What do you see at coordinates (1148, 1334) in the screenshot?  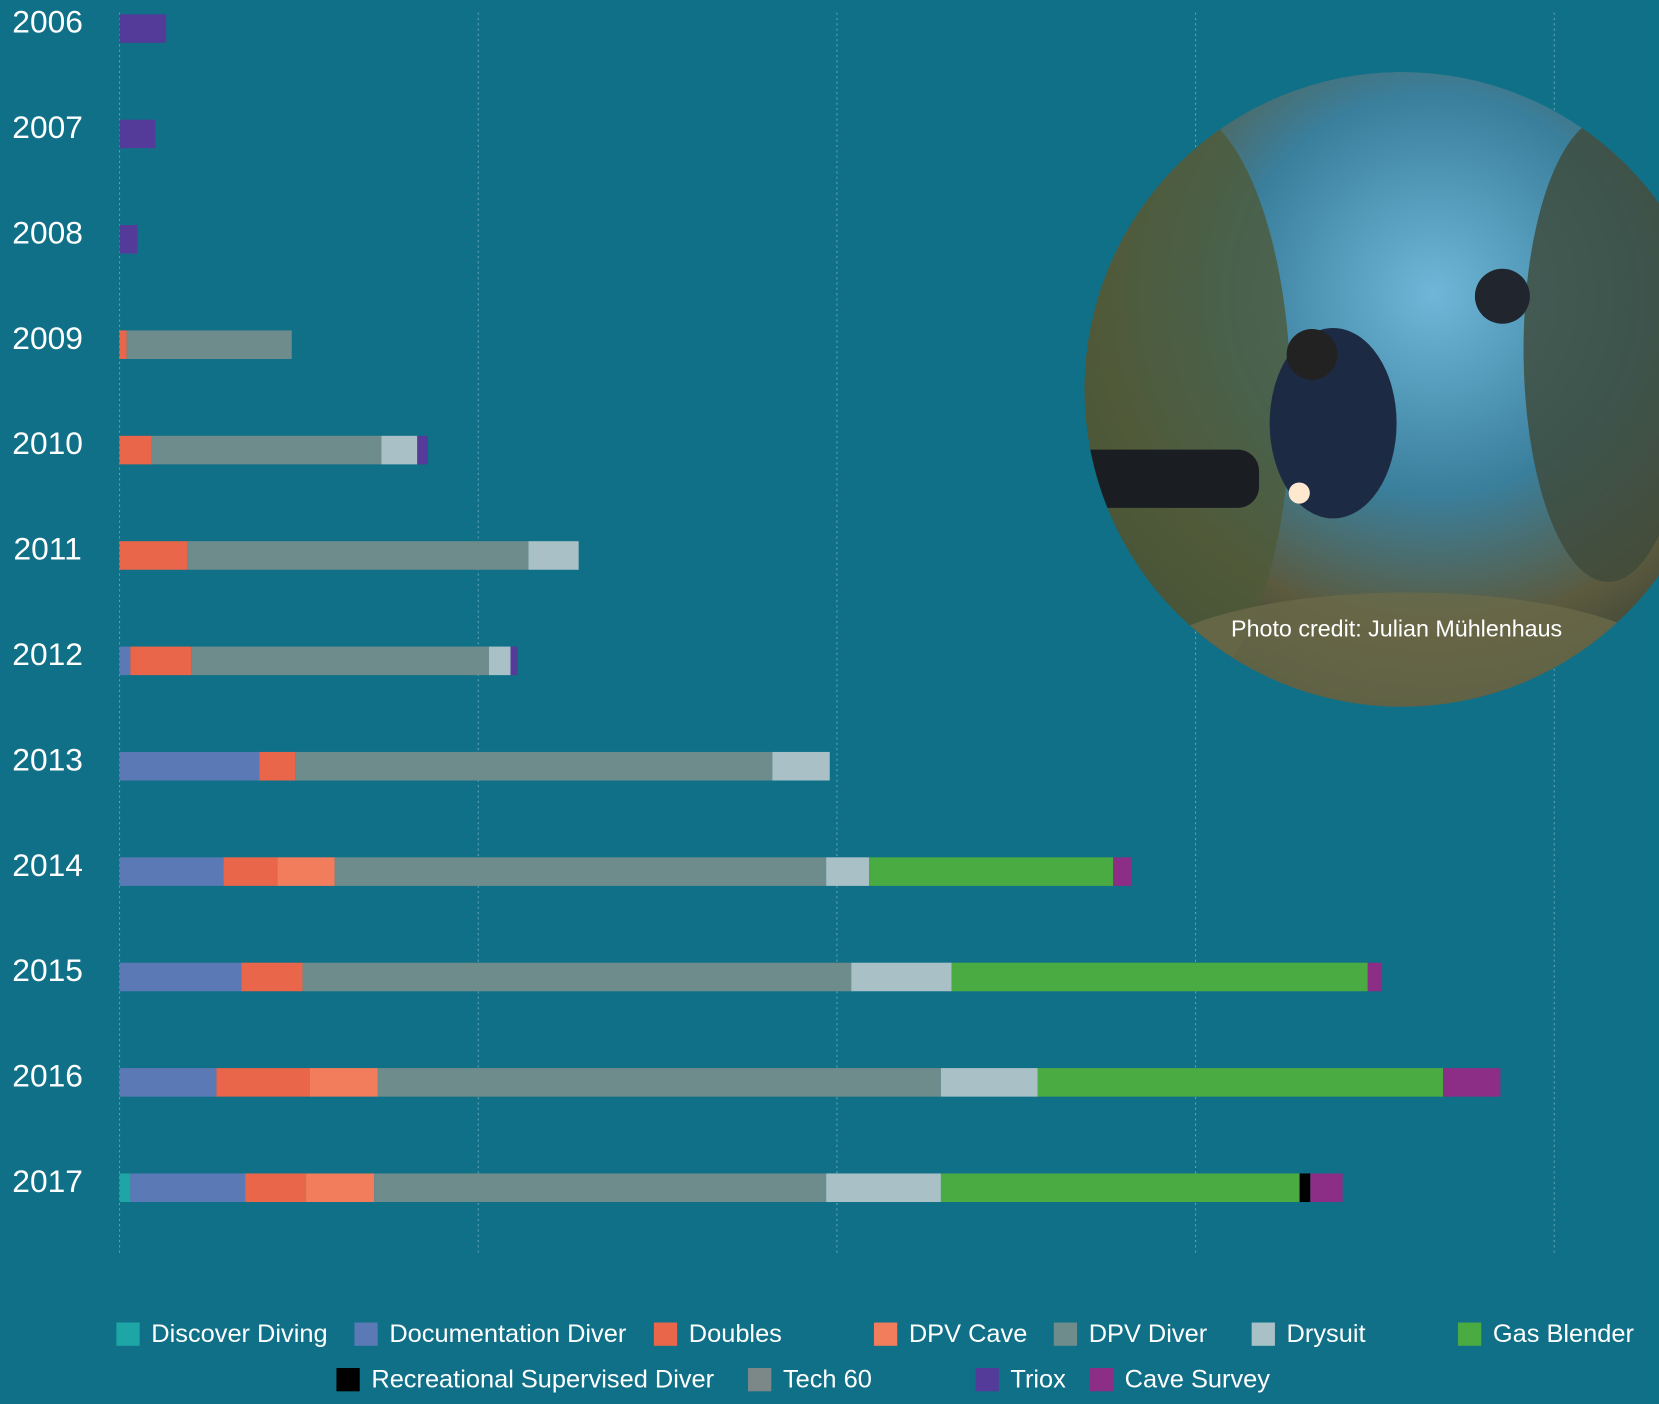 I see `legend-label: DPV Diver` at bounding box center [1148, 1334].